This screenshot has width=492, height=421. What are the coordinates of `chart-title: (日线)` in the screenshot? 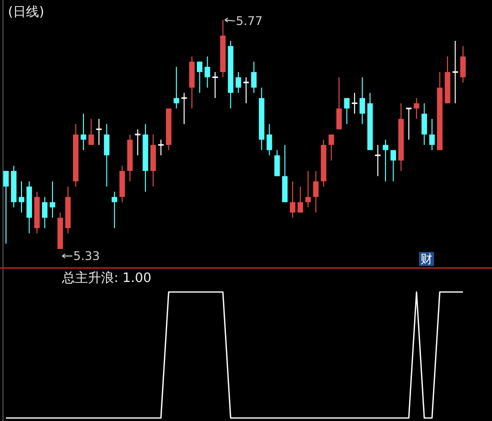 It's located at (26, 12).